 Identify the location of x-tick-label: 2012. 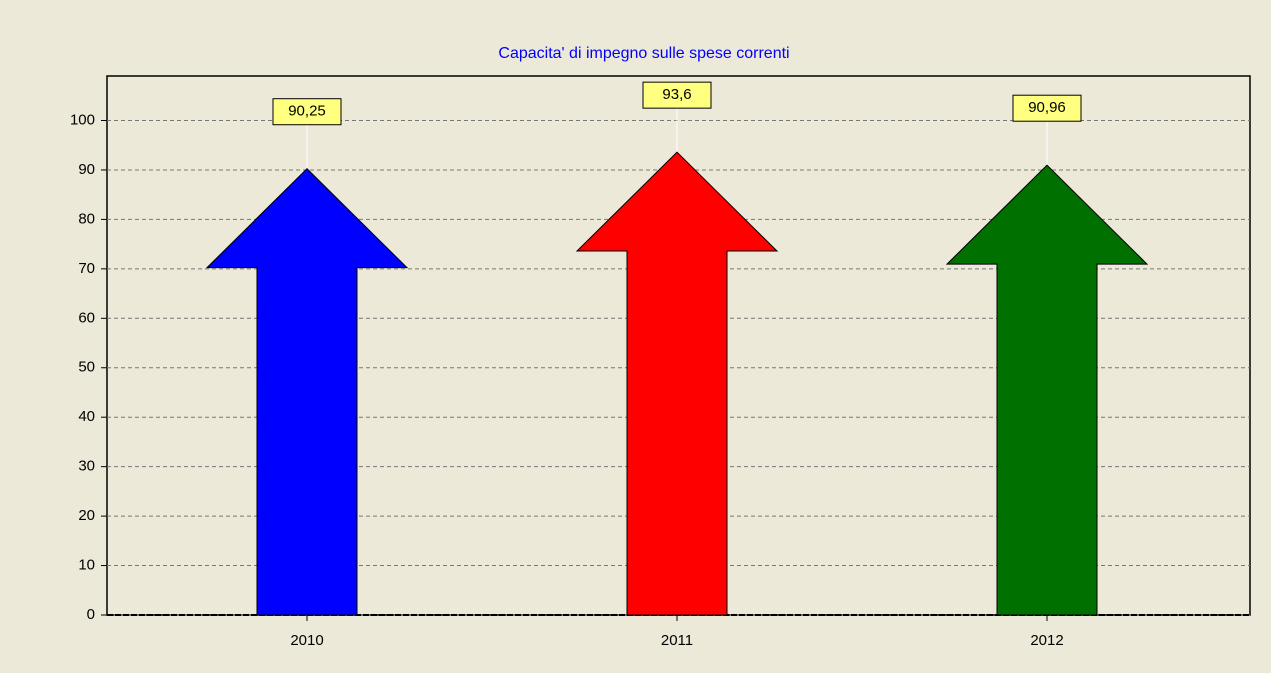
(1046, 640).